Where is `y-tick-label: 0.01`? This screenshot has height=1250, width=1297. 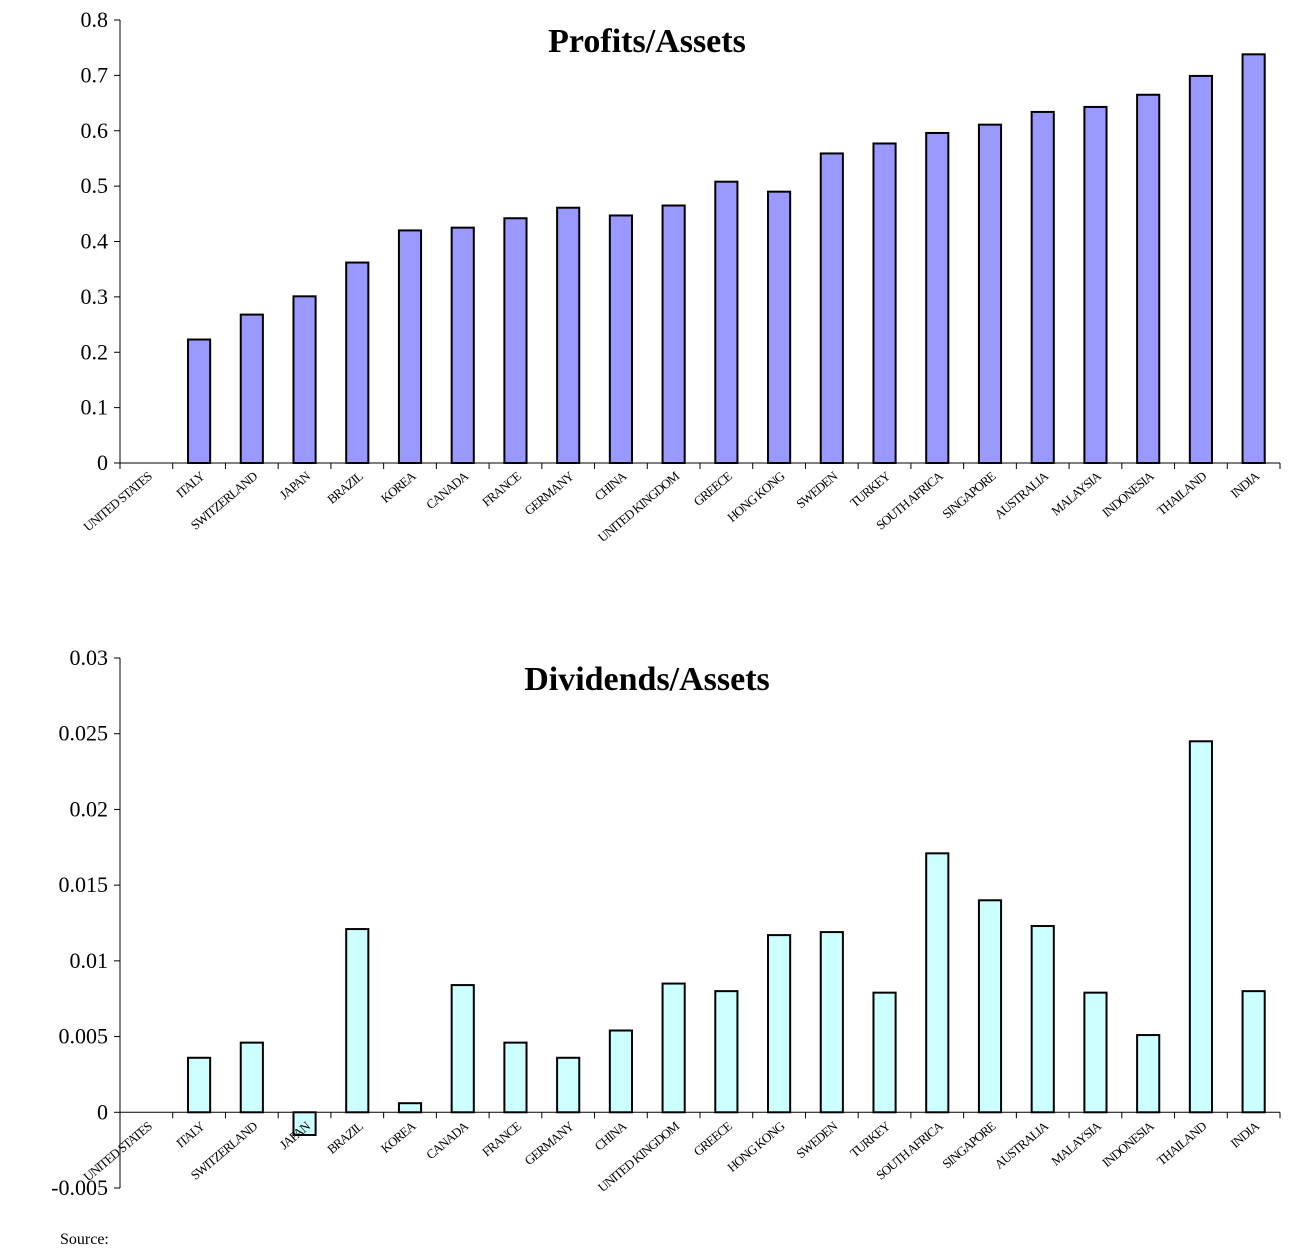
y-tick-label: 0.01 is located at coordinates (89, 960).